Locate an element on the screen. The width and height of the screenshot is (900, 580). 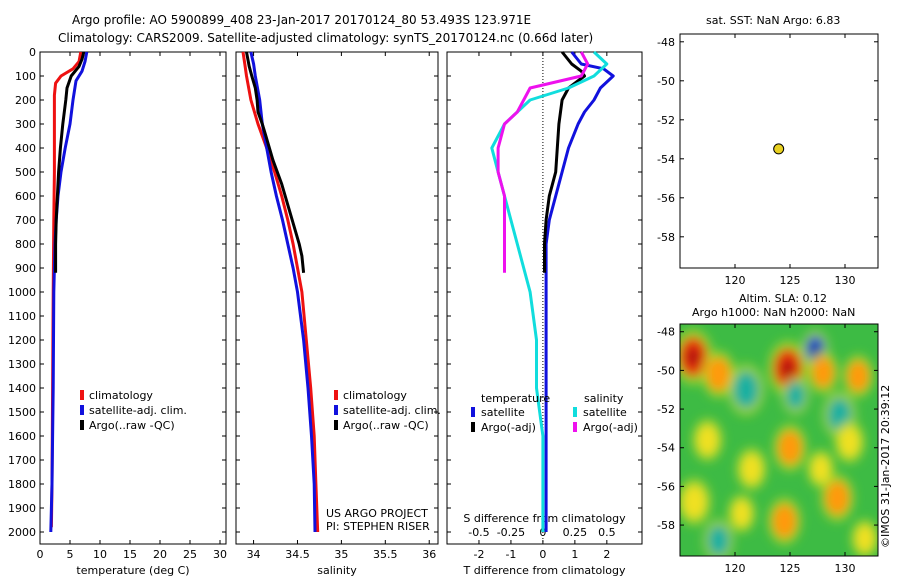
sla-map-lon-label: 125 is located at coordinates (790, 568).